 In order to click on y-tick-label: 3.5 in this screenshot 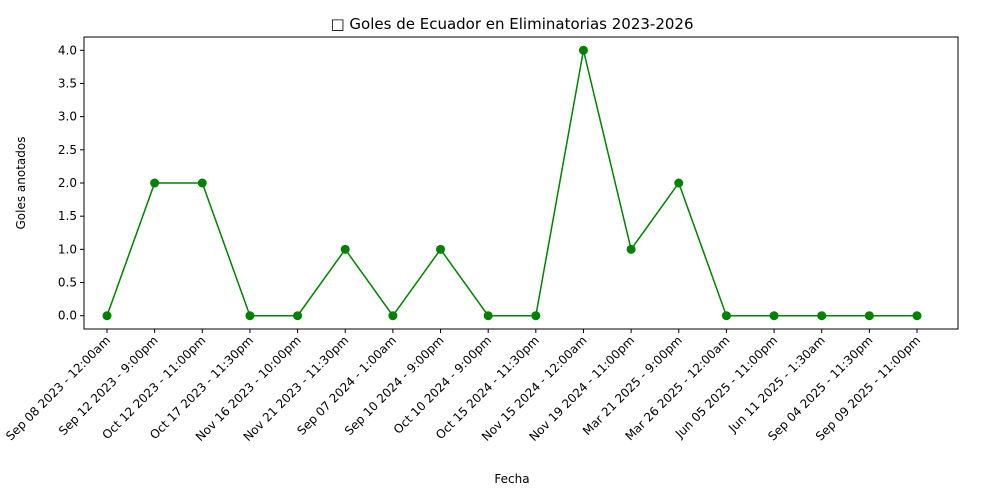, I will do `click(67, 83)`.